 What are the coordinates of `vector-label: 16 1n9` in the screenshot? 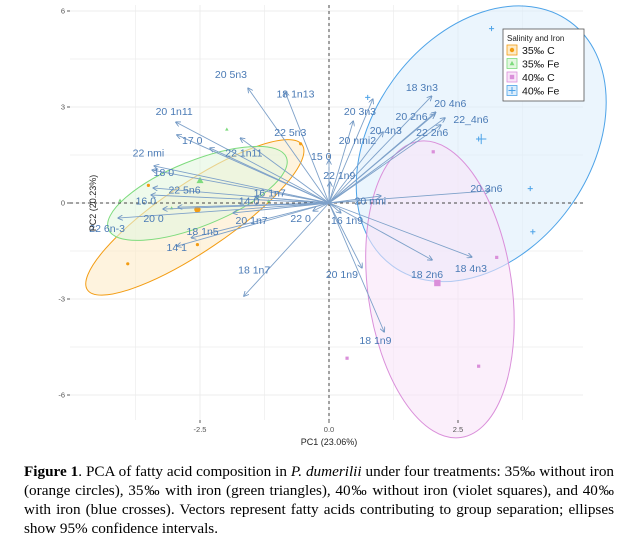 It's located at (347, 221).